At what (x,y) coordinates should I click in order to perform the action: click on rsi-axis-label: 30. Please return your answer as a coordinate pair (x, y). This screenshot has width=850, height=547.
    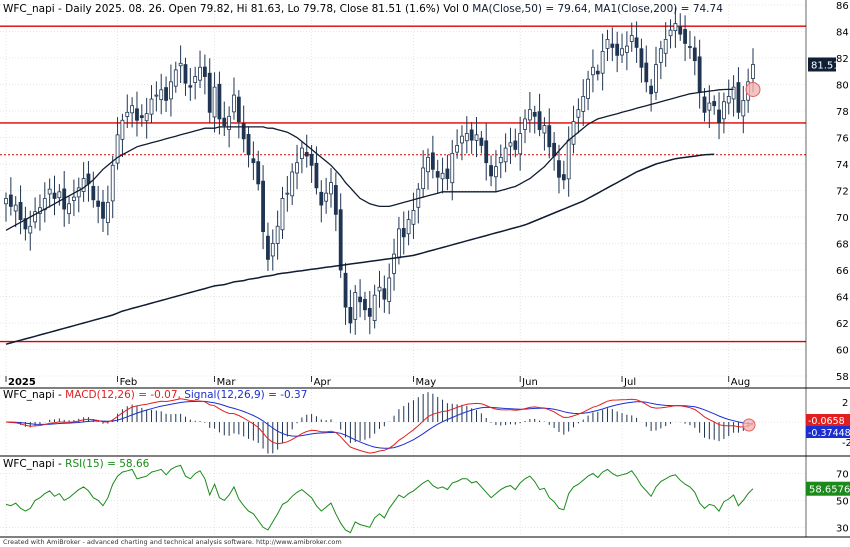
    Looking at the image, I should click on (842, 528).